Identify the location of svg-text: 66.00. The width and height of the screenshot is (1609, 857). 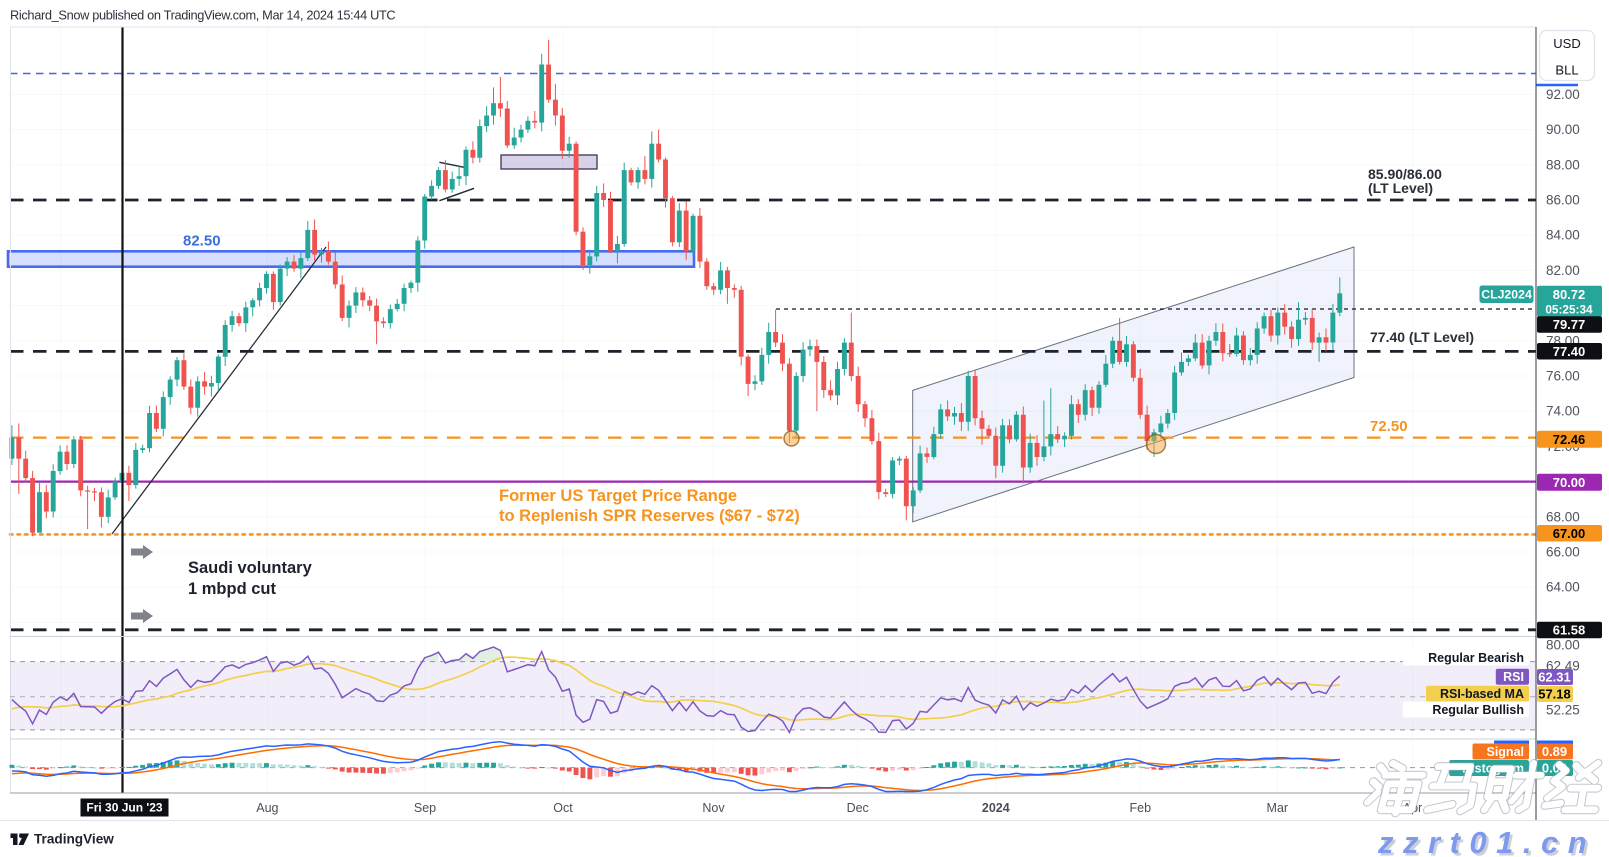
(1563, 552).